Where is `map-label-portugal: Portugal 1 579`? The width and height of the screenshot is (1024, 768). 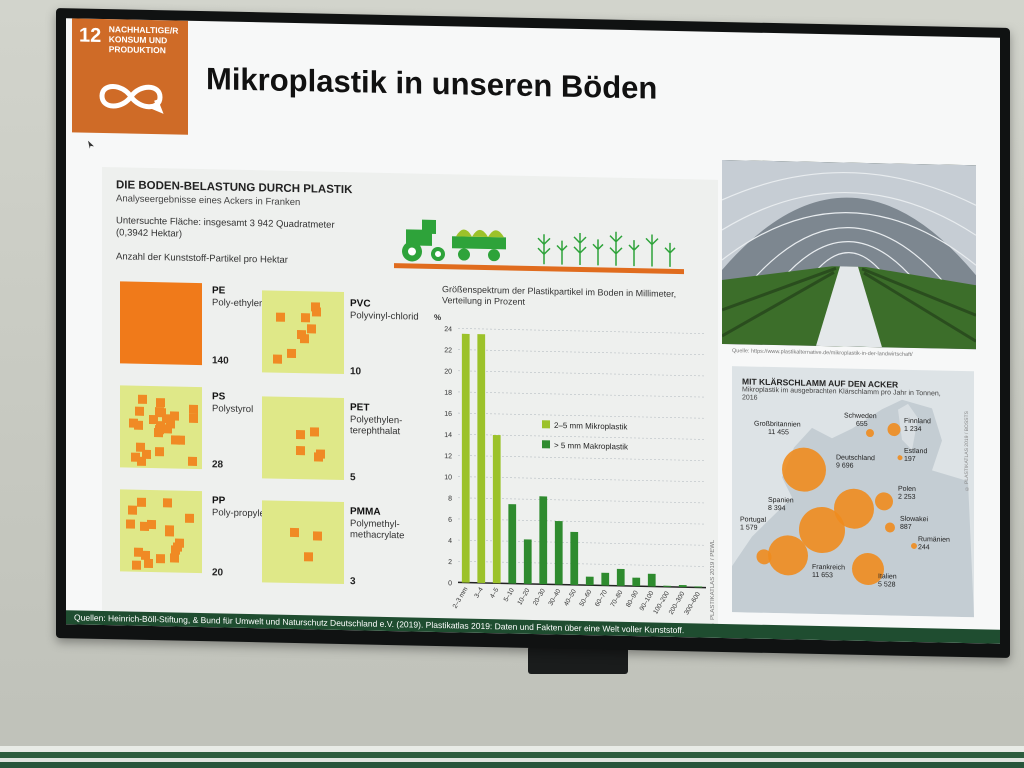 map-label-portugal: Portugal 1 579 is located at coordinates (753, 524).